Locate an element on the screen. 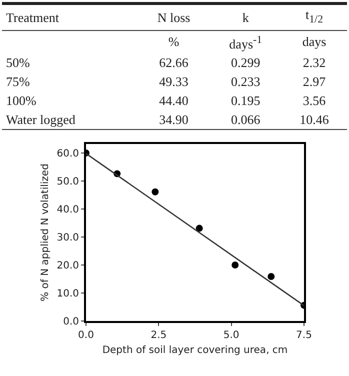  text: 44.40 is located at coordinates (174, 101).